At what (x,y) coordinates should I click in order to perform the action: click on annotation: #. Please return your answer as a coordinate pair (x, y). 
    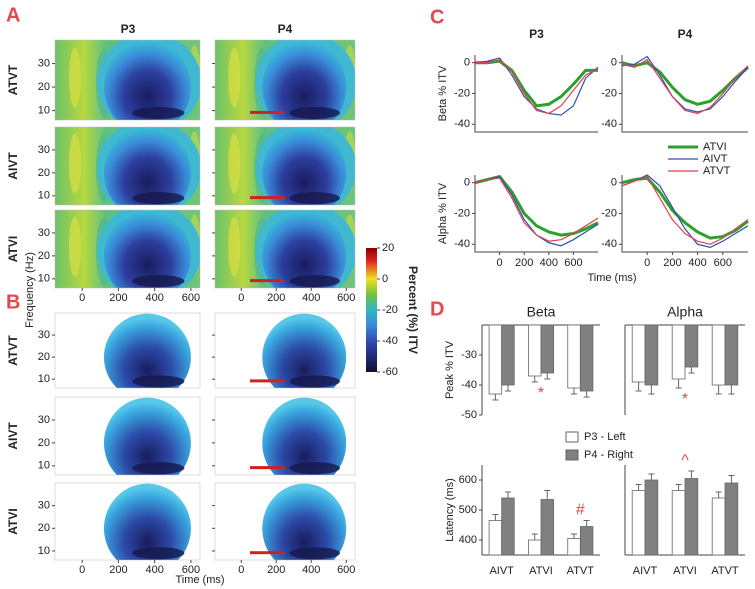
    Looking at the image, I should click on (580, 510).